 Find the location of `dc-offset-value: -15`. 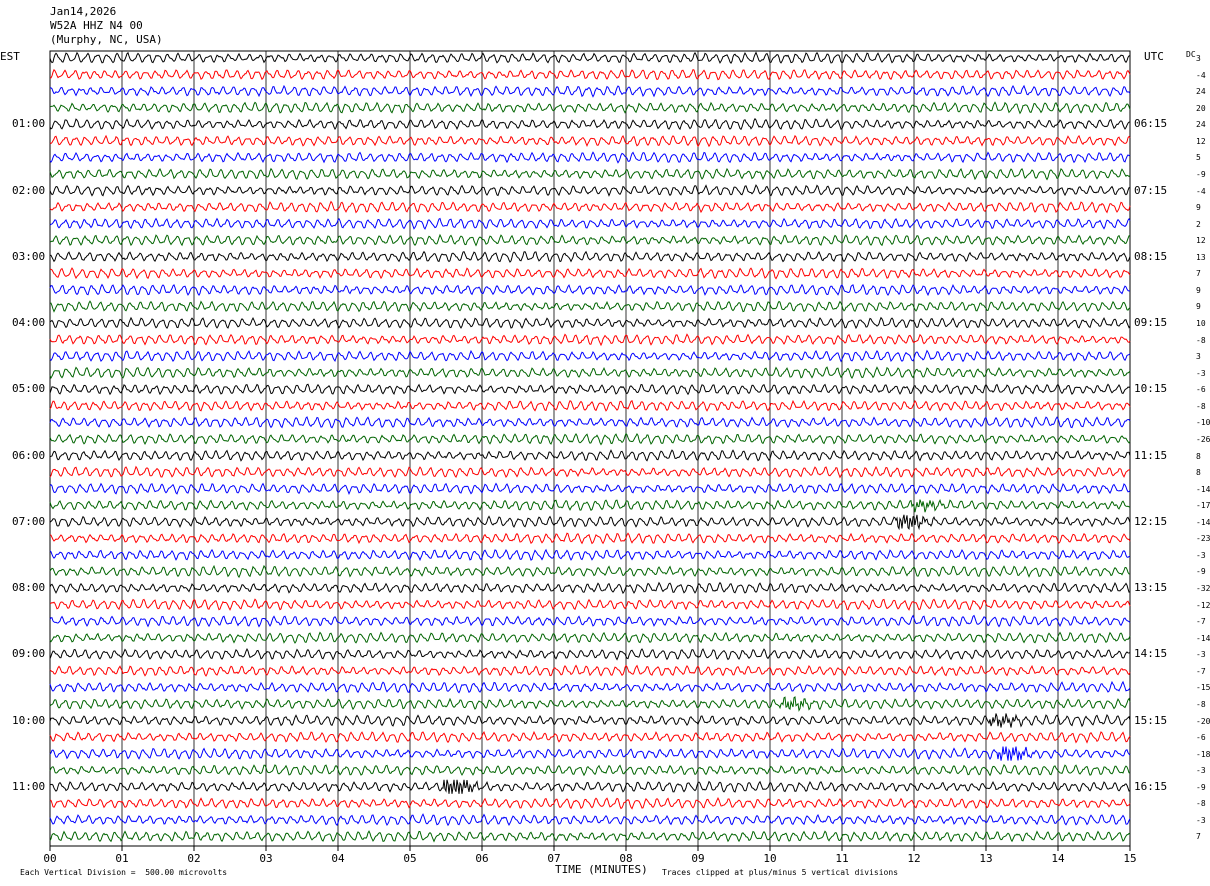

dc-offset-value: -15 is located at coordinates (1203, 688).